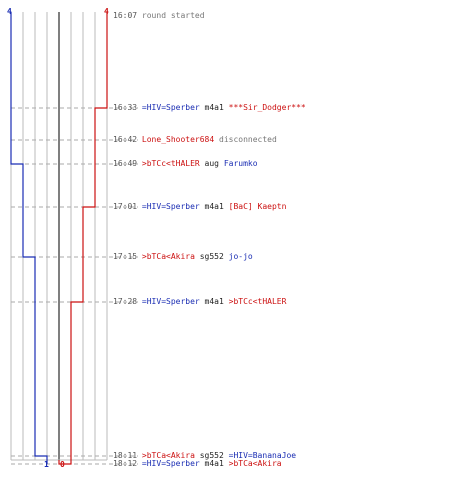  Describe the element at coordinates (62, 464) in the screenshot. I see `red-end-score: 0` at that location.